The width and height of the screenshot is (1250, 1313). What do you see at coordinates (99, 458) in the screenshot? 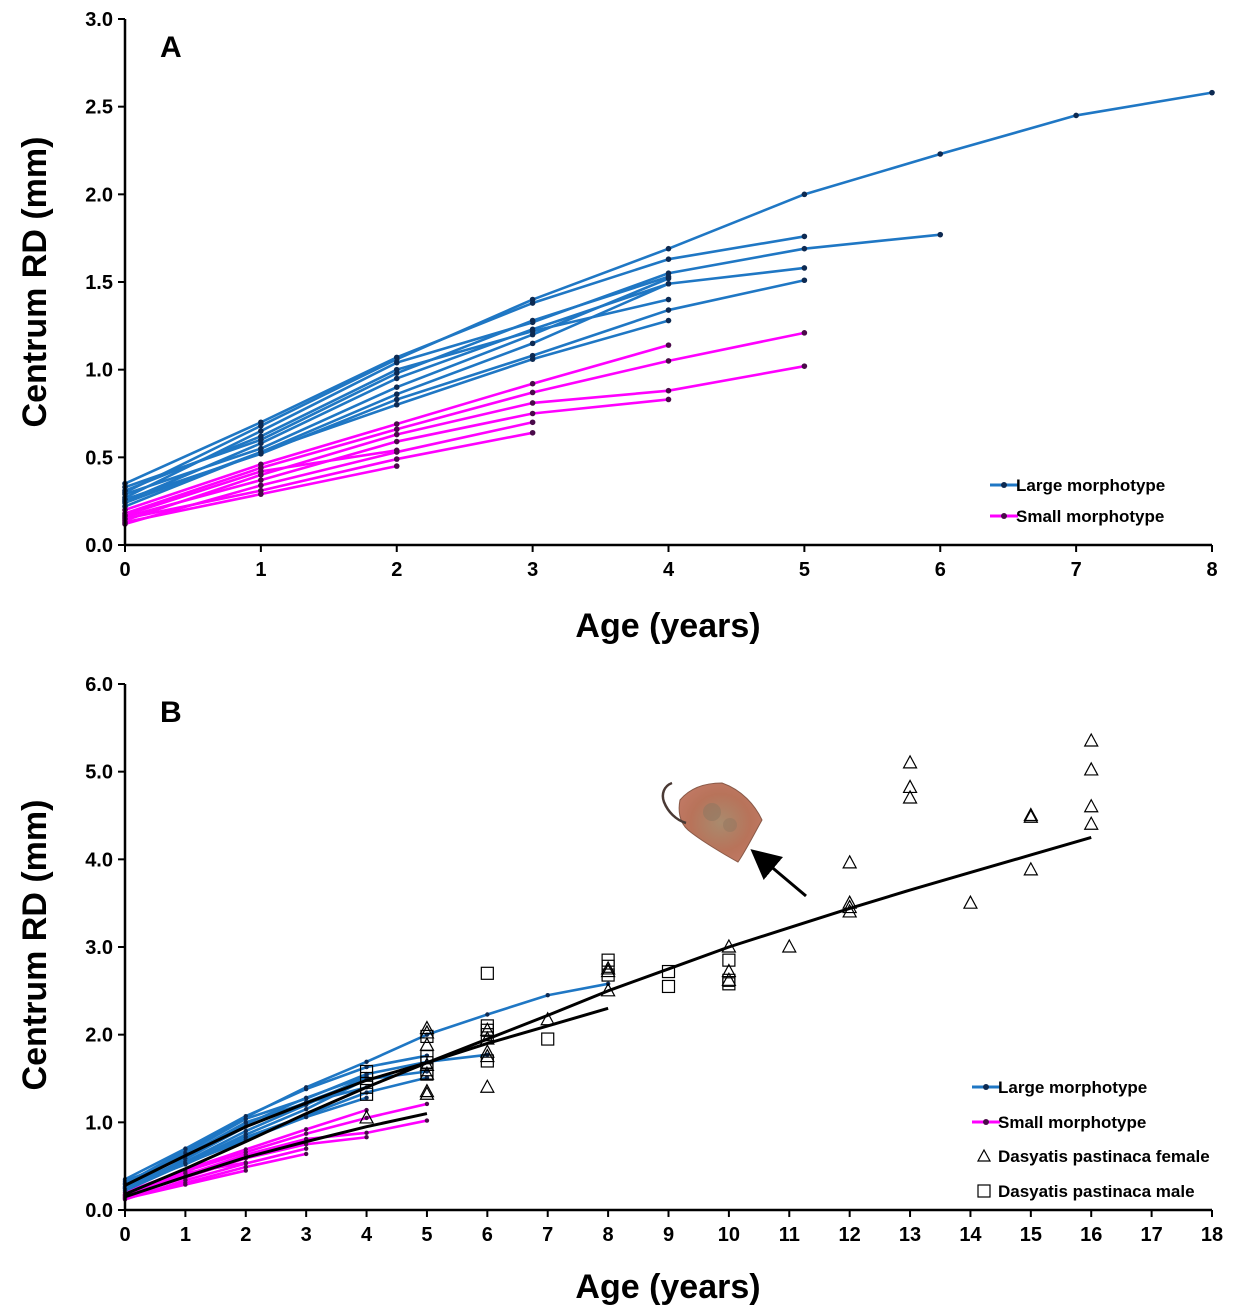
I see `panel-a-y-tick-label: 0.5` at bounding box center [99, 458].